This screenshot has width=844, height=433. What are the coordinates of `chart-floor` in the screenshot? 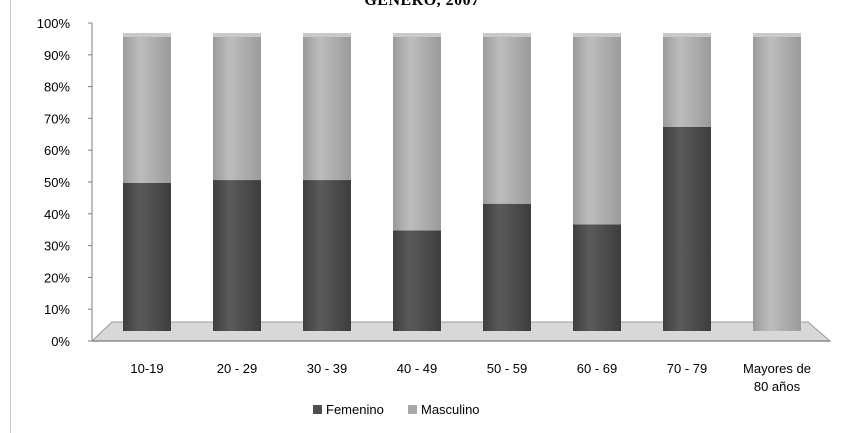 It's located at (461, 331).